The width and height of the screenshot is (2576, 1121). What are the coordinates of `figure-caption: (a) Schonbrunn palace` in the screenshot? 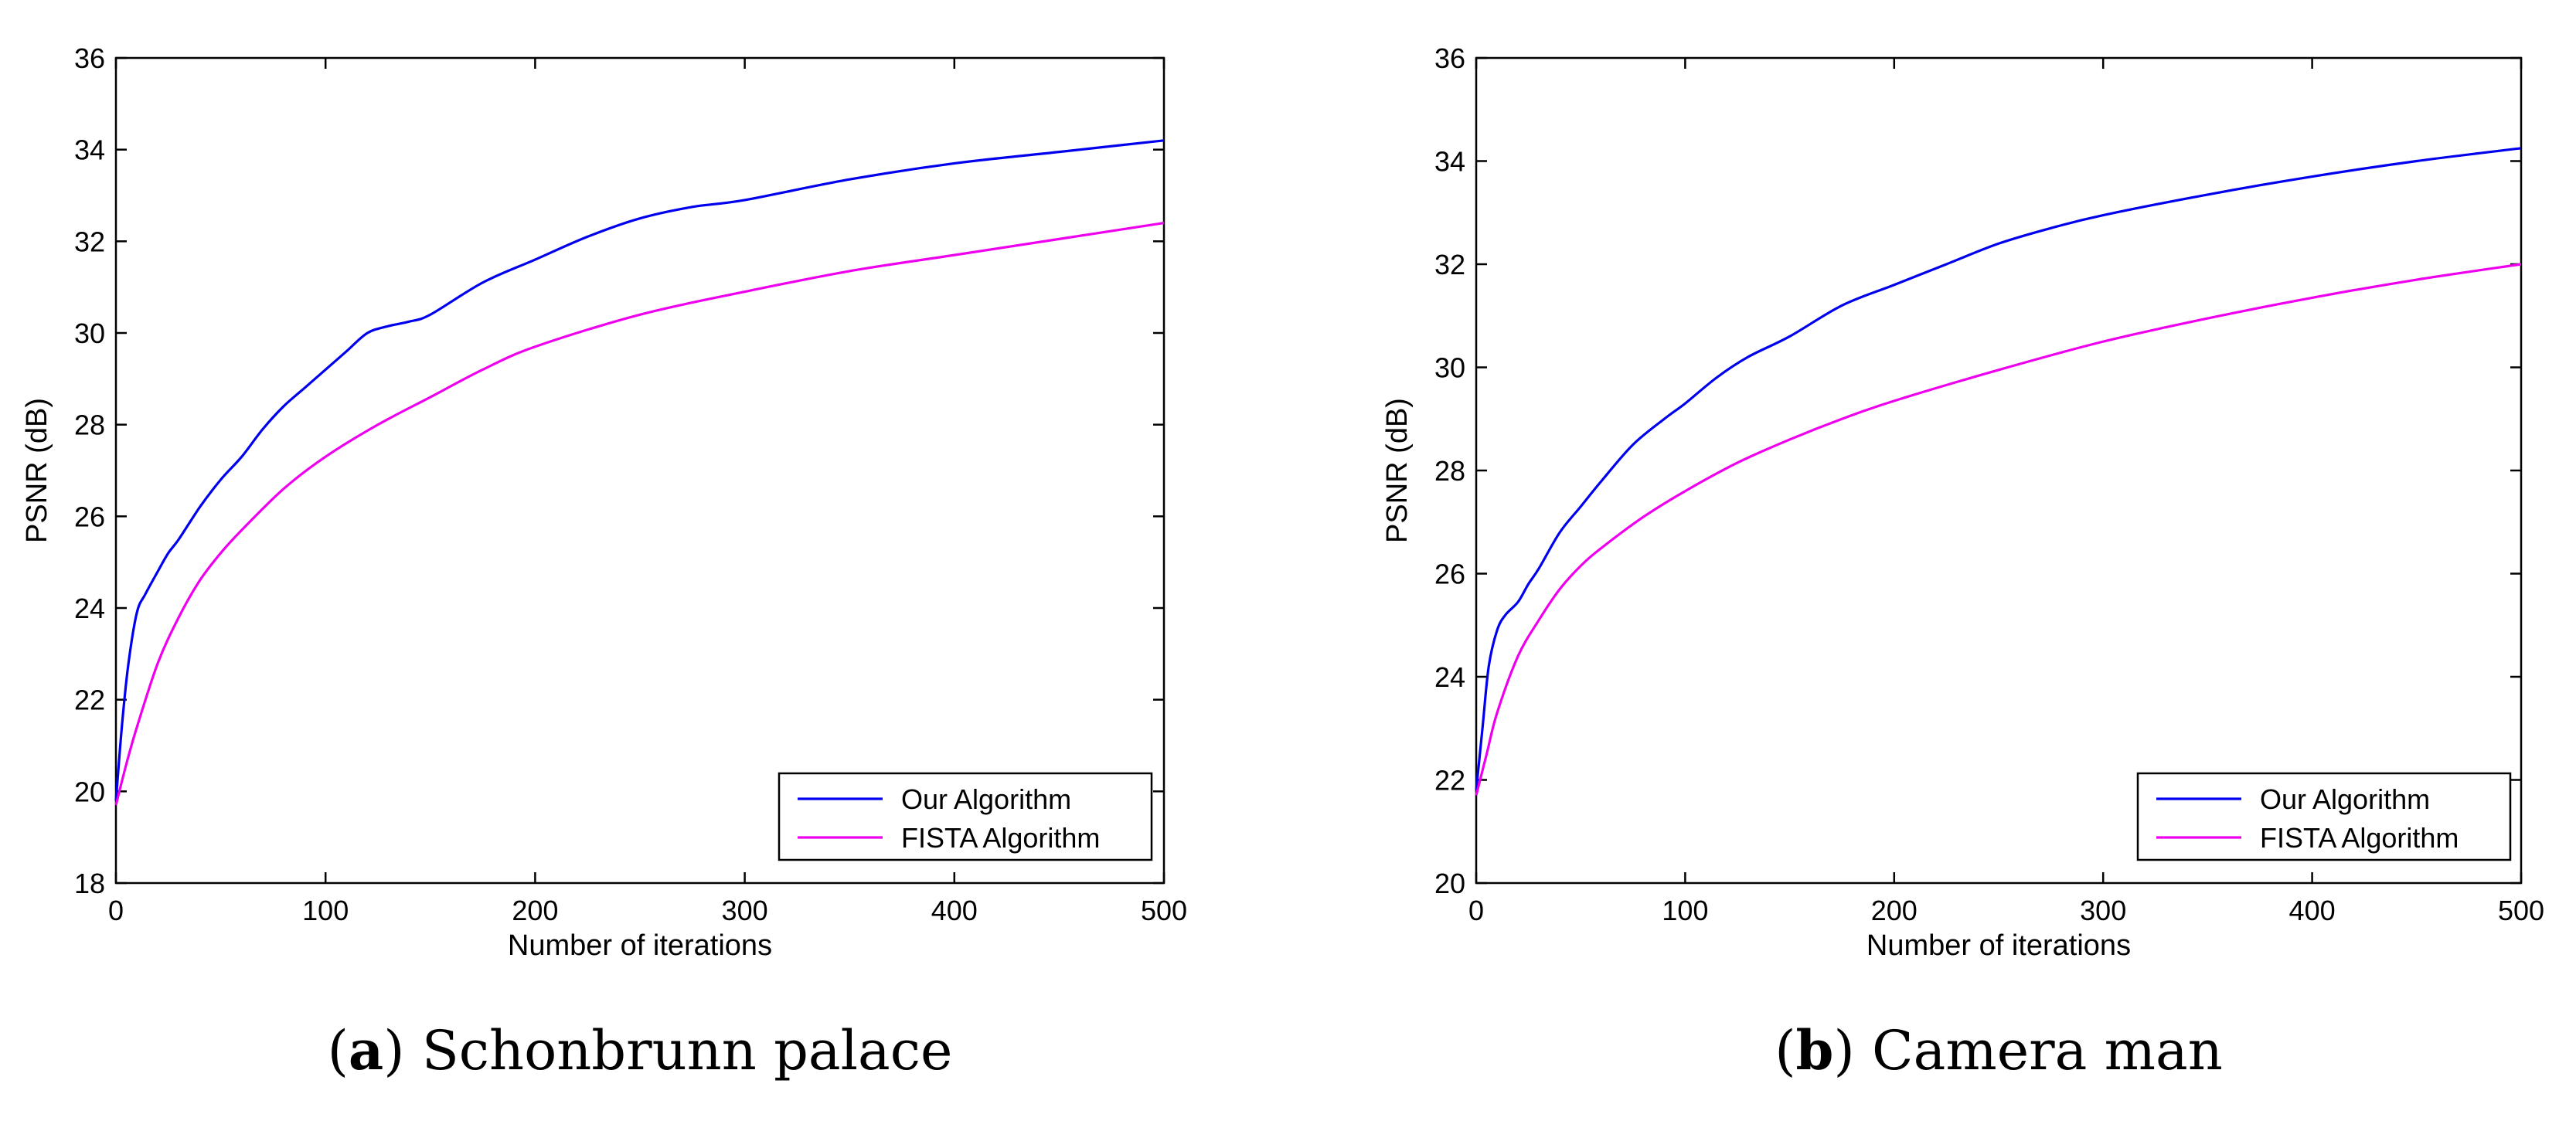 It's located at (640, 1050).